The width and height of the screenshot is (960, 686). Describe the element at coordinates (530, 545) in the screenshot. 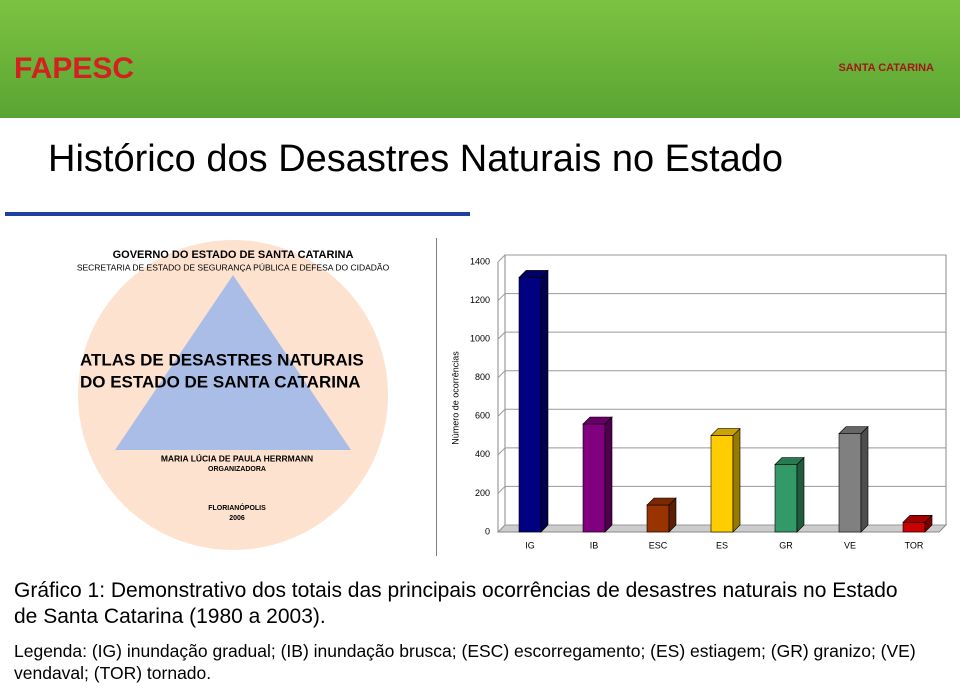

I see `x-tick-label: IG` at that location.